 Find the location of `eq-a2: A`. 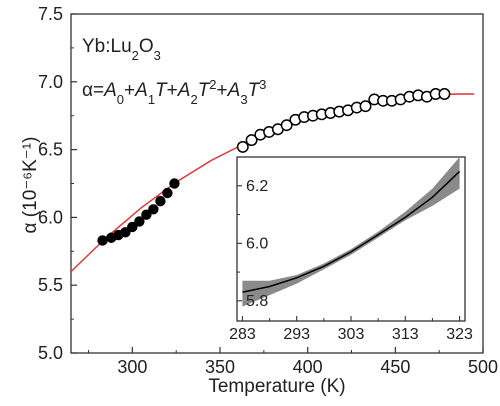

eq-a2: A is located at coordinates (184, 90).